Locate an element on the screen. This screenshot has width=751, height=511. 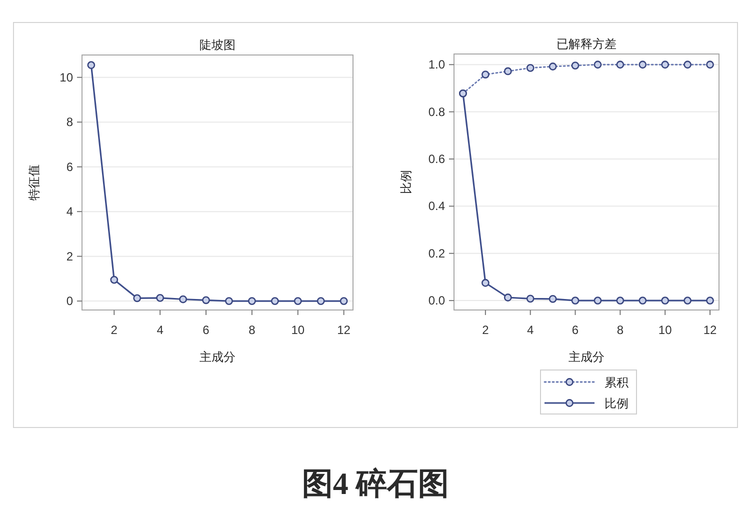
y-tick-label: 0.8 is located at coordinates (437, 111).